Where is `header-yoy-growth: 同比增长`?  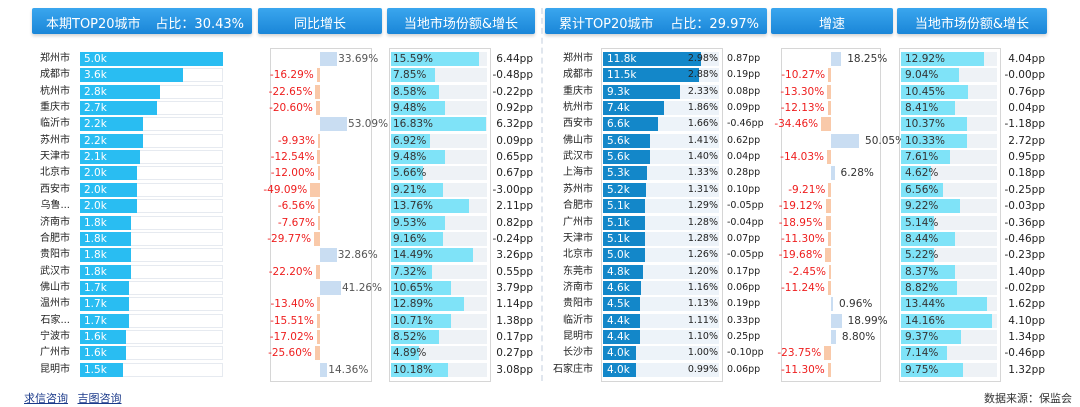
header-yoy-growth: 同比增长 is located at coordinates (320, 21).